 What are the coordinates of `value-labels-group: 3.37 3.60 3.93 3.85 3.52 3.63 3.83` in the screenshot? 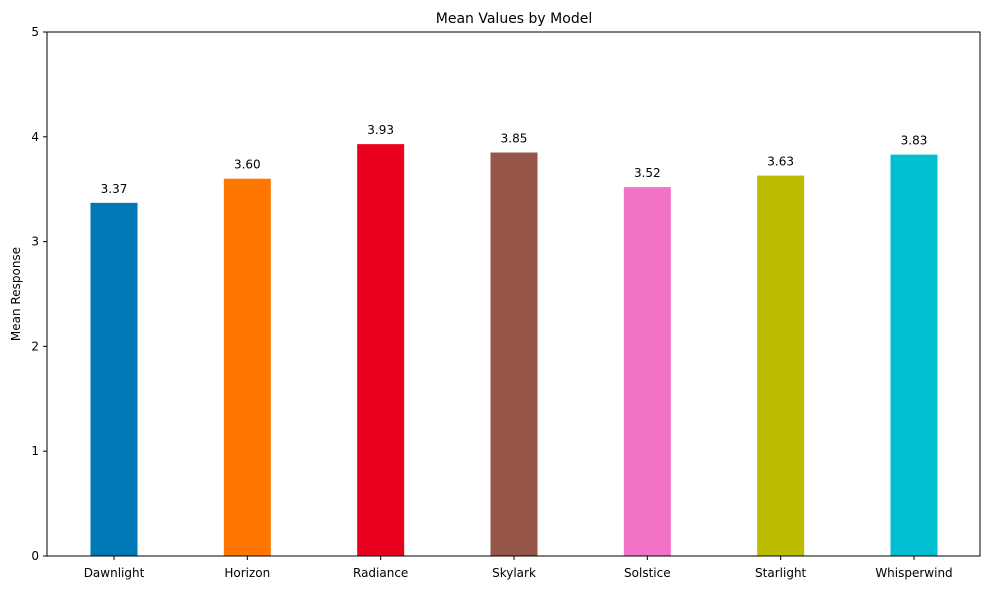 It's located at (514, 159).